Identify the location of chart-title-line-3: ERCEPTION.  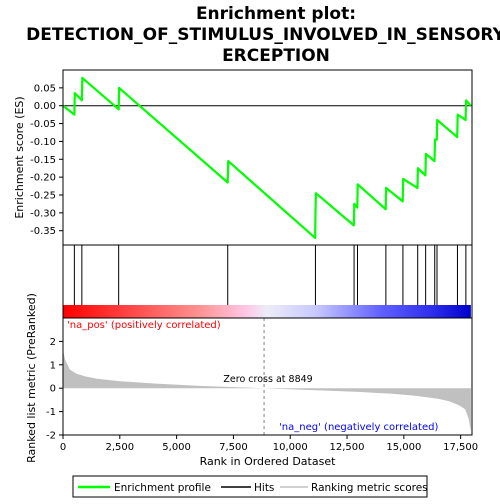
(276, 56).